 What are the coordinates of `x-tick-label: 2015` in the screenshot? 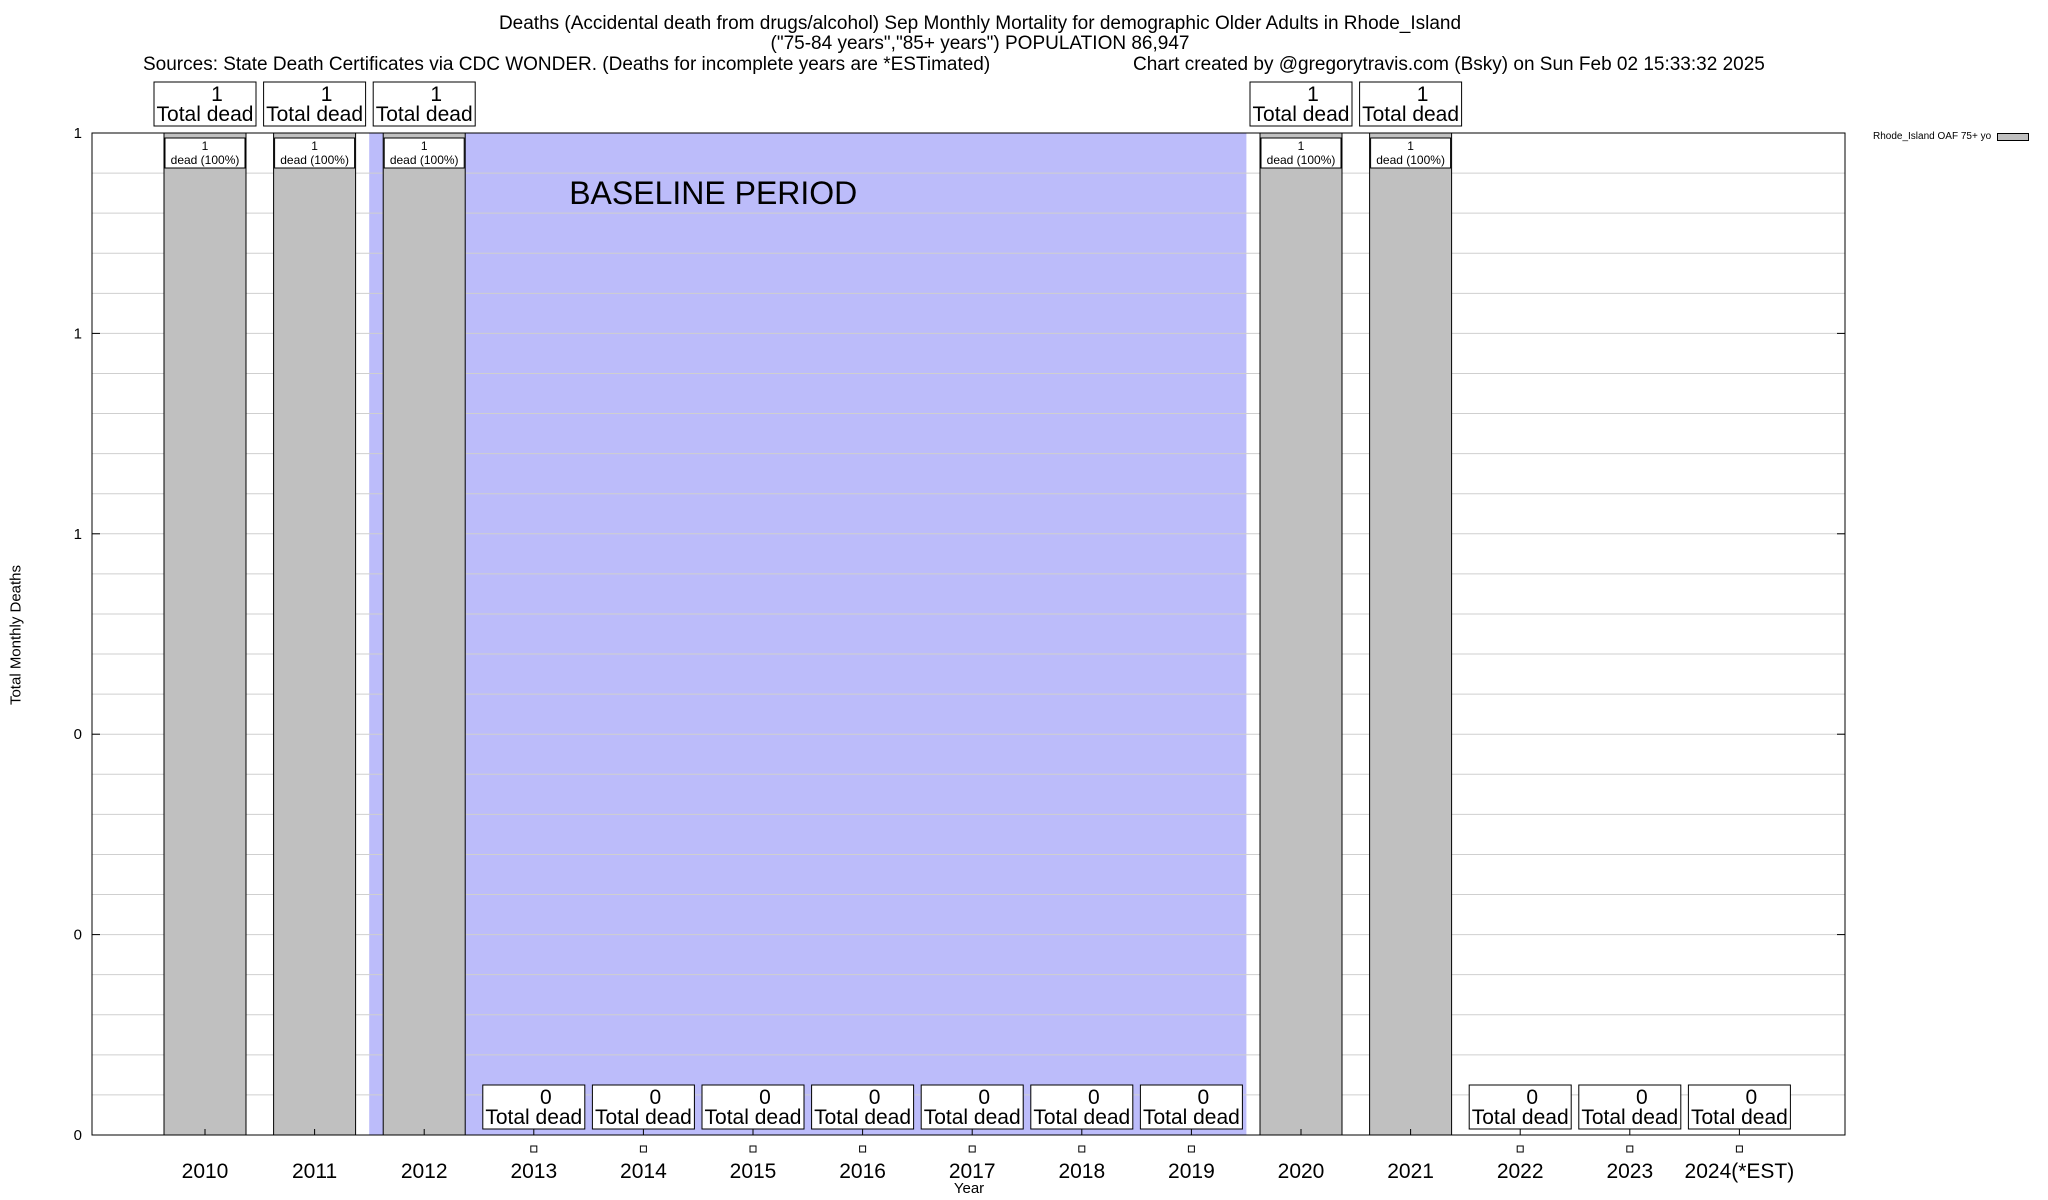 It's located at (753, 1171).